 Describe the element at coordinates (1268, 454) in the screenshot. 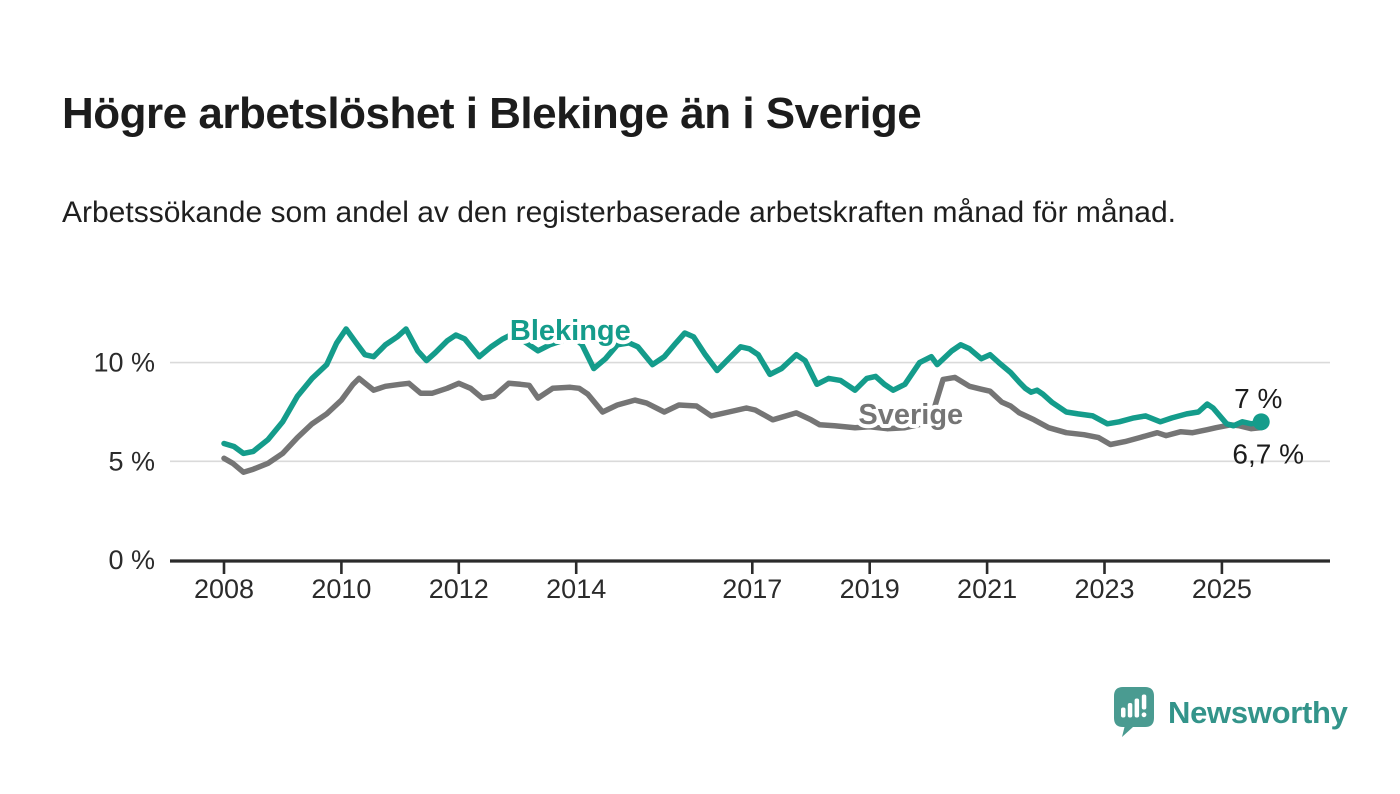

I see `sverige-end-value-label: 6,7 %` at that location.